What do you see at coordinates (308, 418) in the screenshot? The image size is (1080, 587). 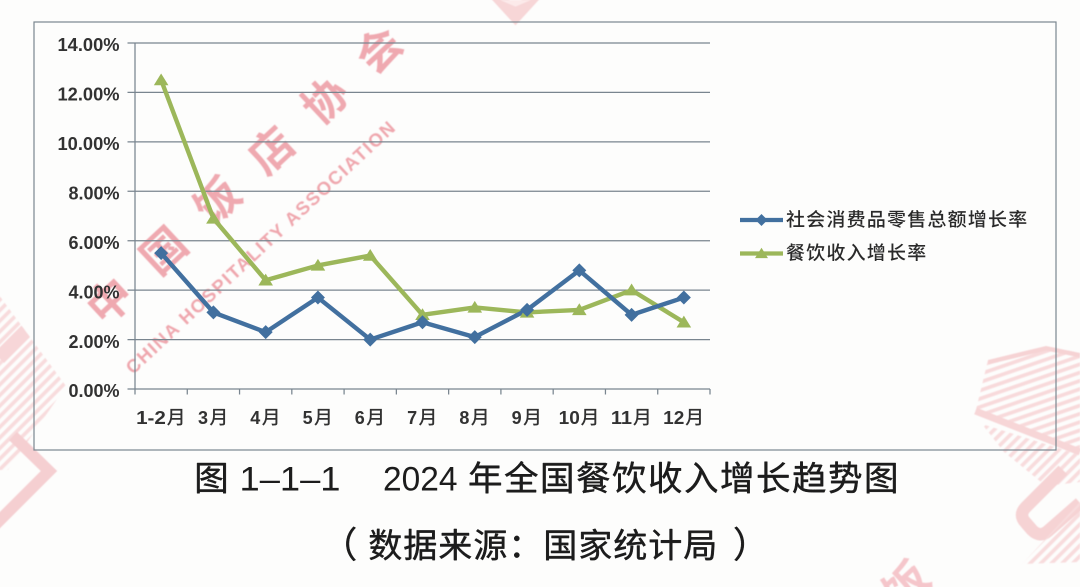 I see `svg-text: 5` at bounding box center [308, 418].